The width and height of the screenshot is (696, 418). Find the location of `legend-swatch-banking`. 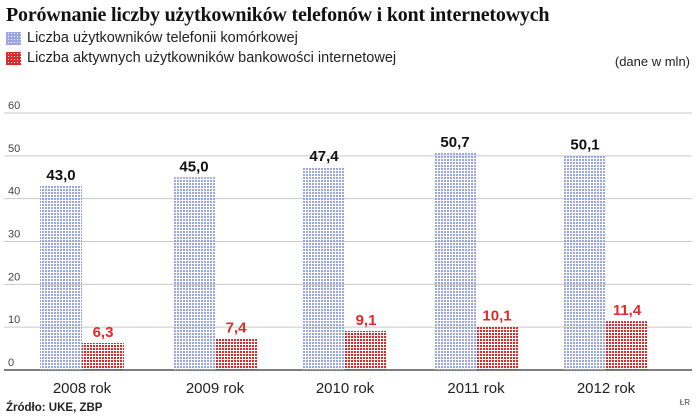

legend-swatch-banking is located at coordinates (13, 58).